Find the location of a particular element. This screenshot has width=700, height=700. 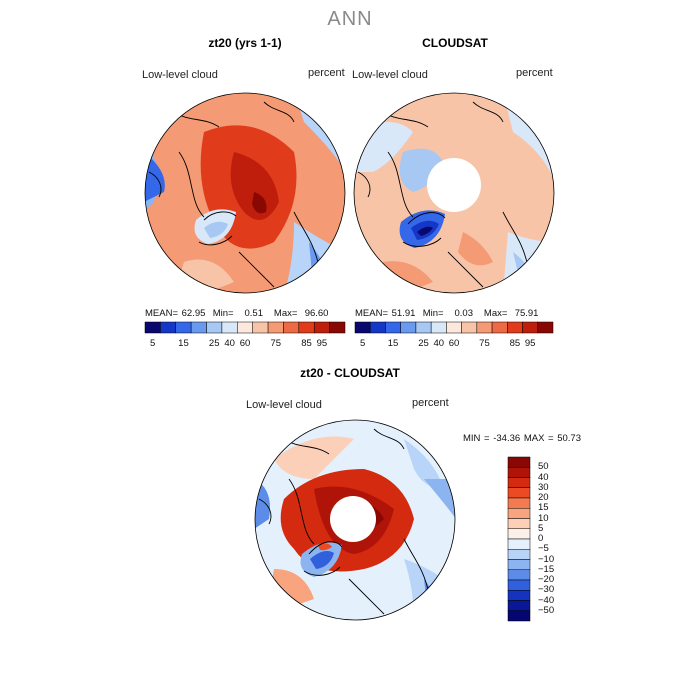

panel3-coastlines is located at coordinates (344, 521).